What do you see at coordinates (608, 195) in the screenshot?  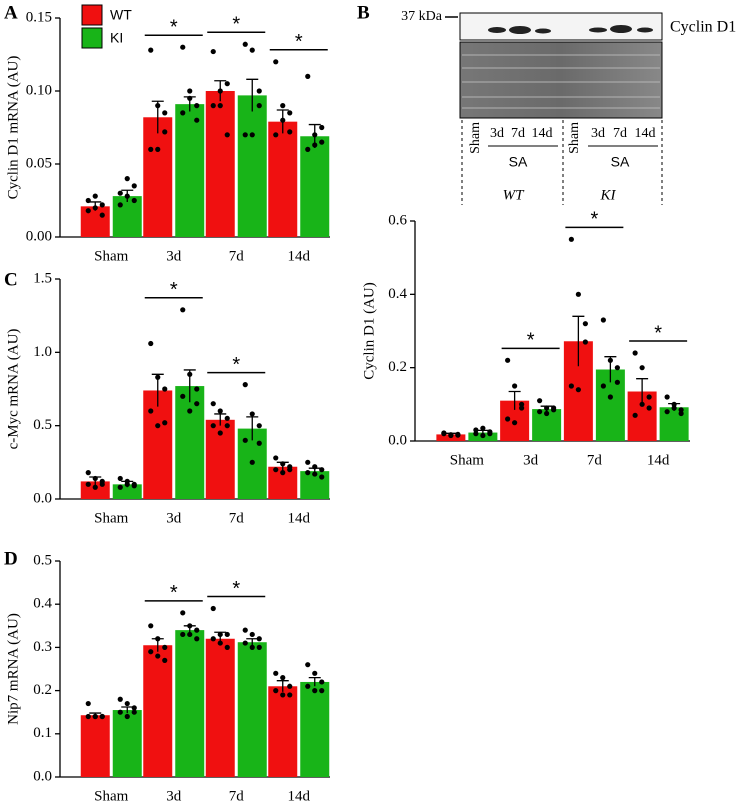 I see `genotype-label: KI` at bounding box center [608, 195].